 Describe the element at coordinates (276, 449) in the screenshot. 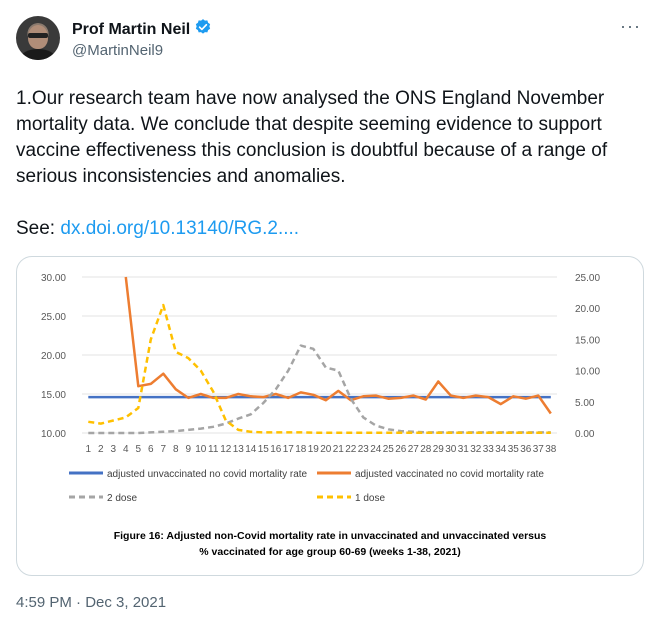

I see `x-tick-label: 16` at that location.